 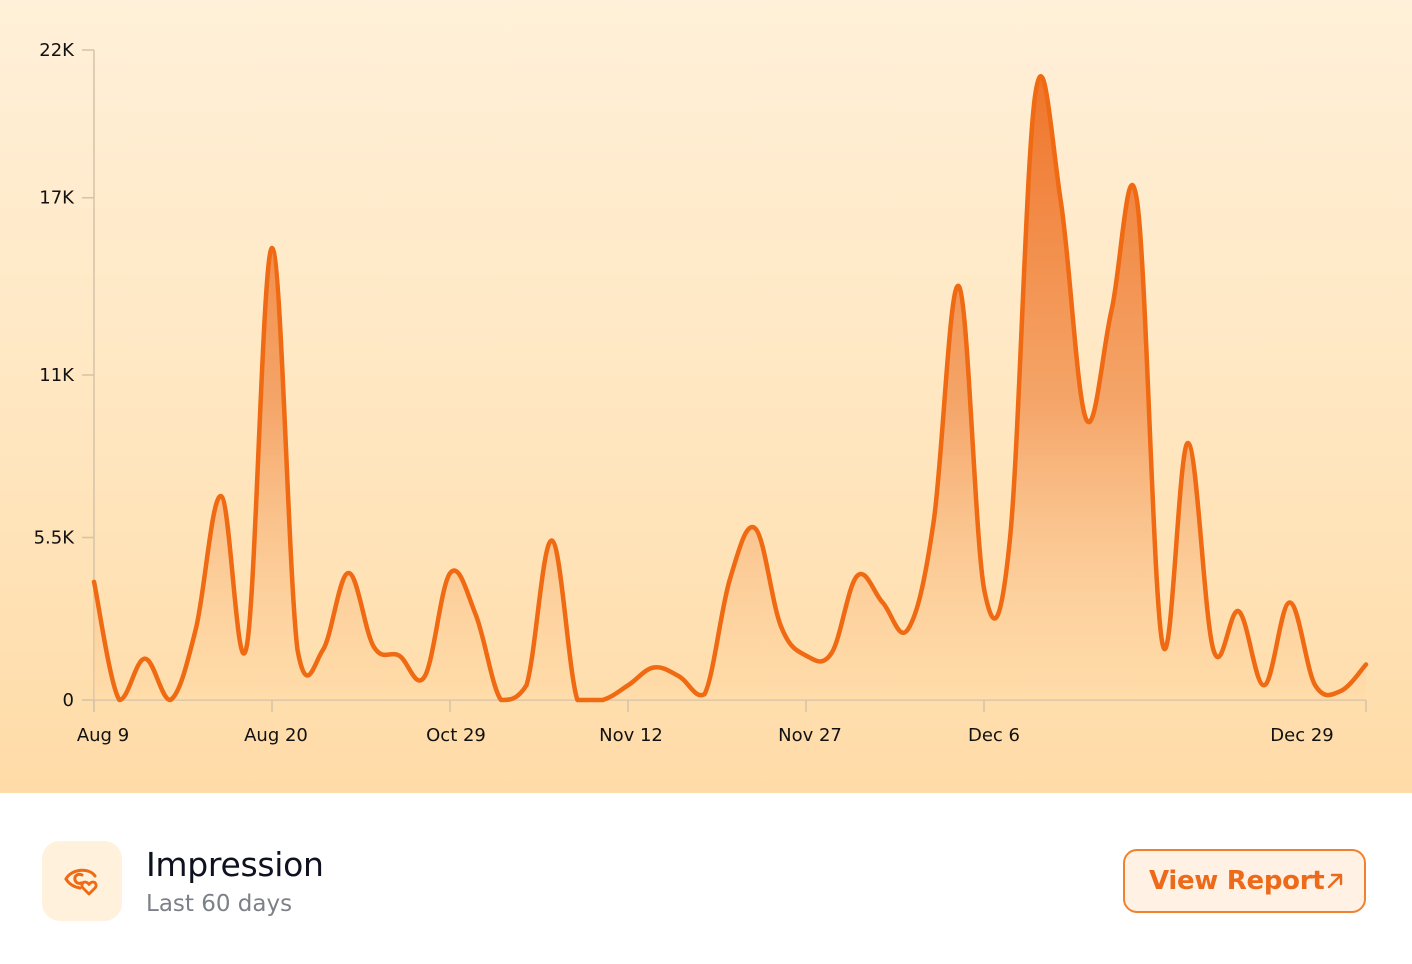 What do you see at coordinates (456, 735) in the screenshot?
I see `x-tick-label: Oct 29` at bounding box center [456, 735].